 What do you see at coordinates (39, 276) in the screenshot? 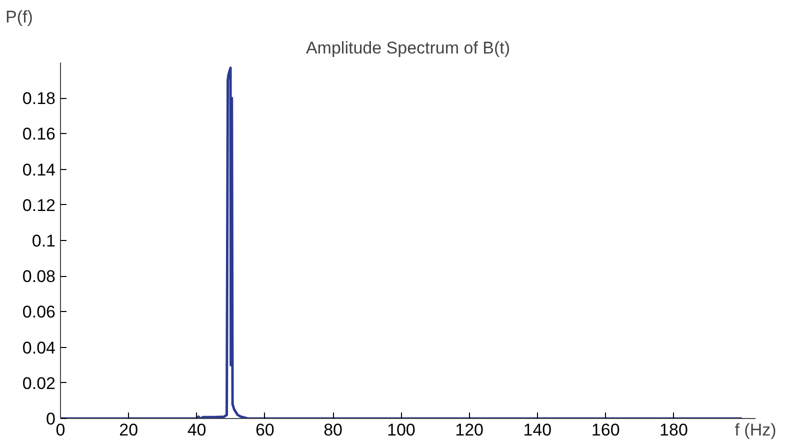
I see `y-tick-label: 0.08` at bounding box center [39, 276].